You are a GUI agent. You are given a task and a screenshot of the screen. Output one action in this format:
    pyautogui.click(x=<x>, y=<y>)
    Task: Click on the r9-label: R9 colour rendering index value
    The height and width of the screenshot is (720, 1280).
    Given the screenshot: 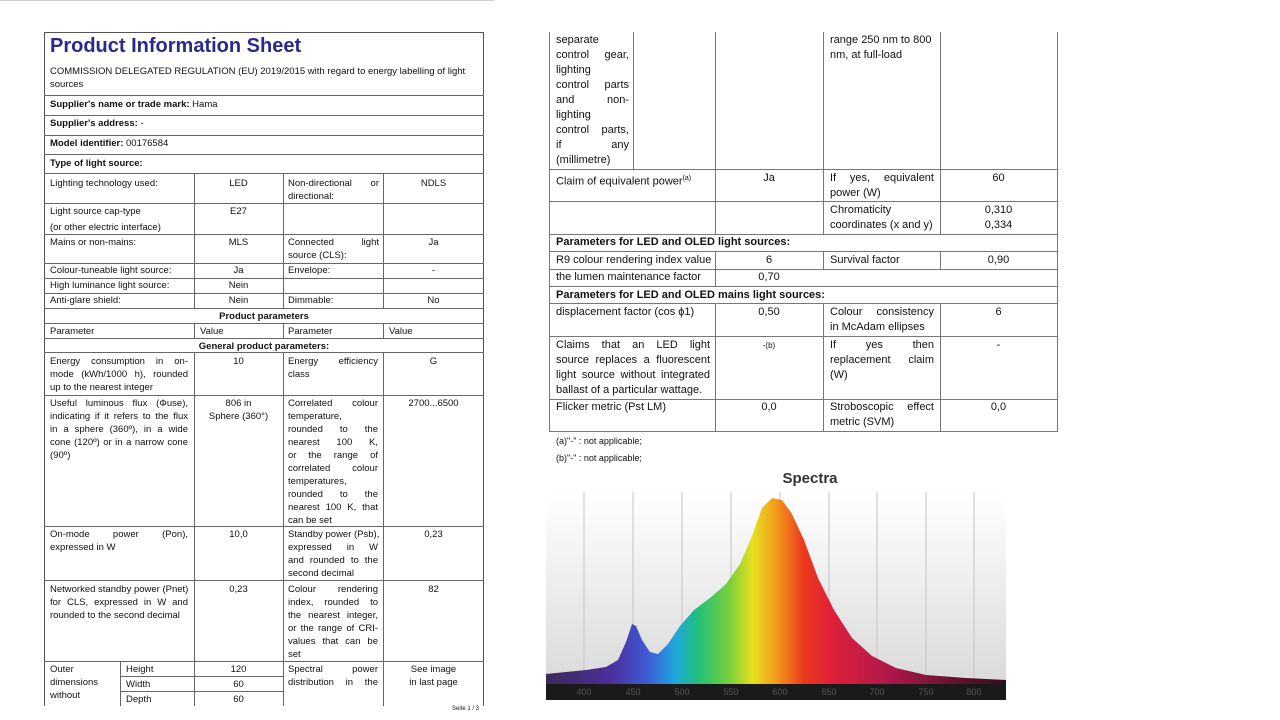 What is the action you would take?
    pyautogui.click(x=634, y=260)
    